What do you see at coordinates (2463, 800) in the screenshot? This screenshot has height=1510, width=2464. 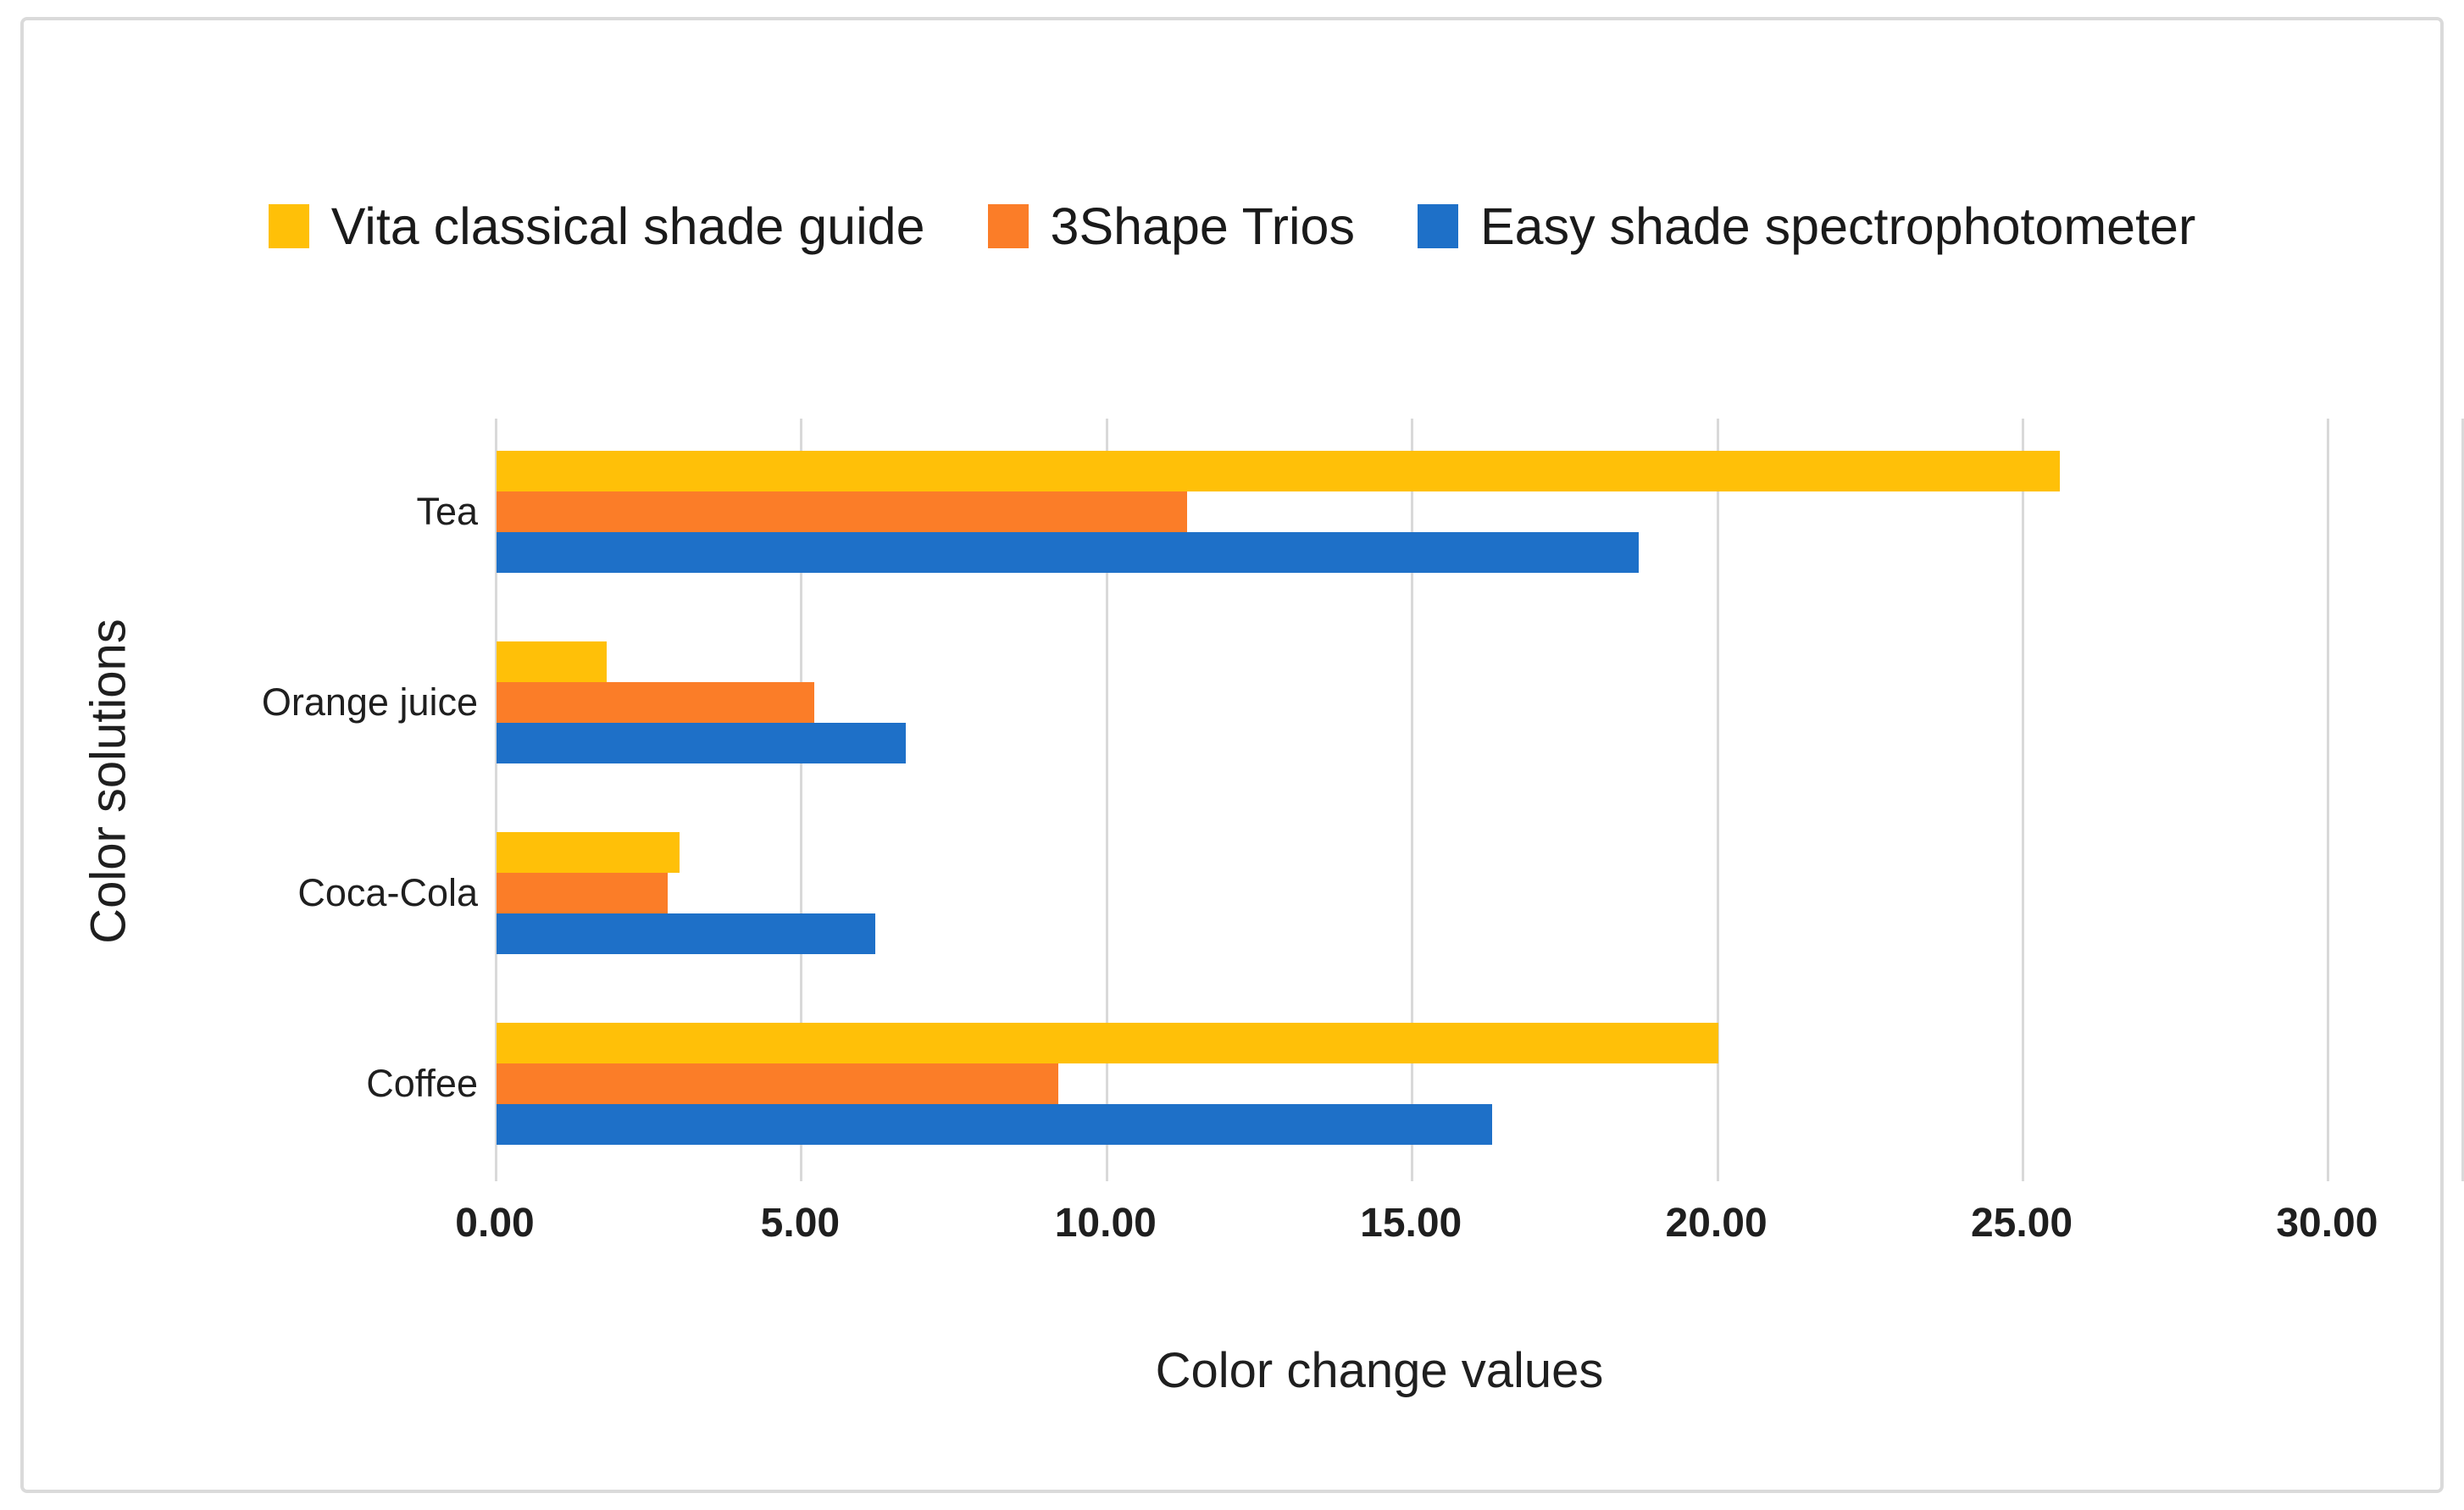 I see `plot-right-border` at bounding box center [2463, 800].